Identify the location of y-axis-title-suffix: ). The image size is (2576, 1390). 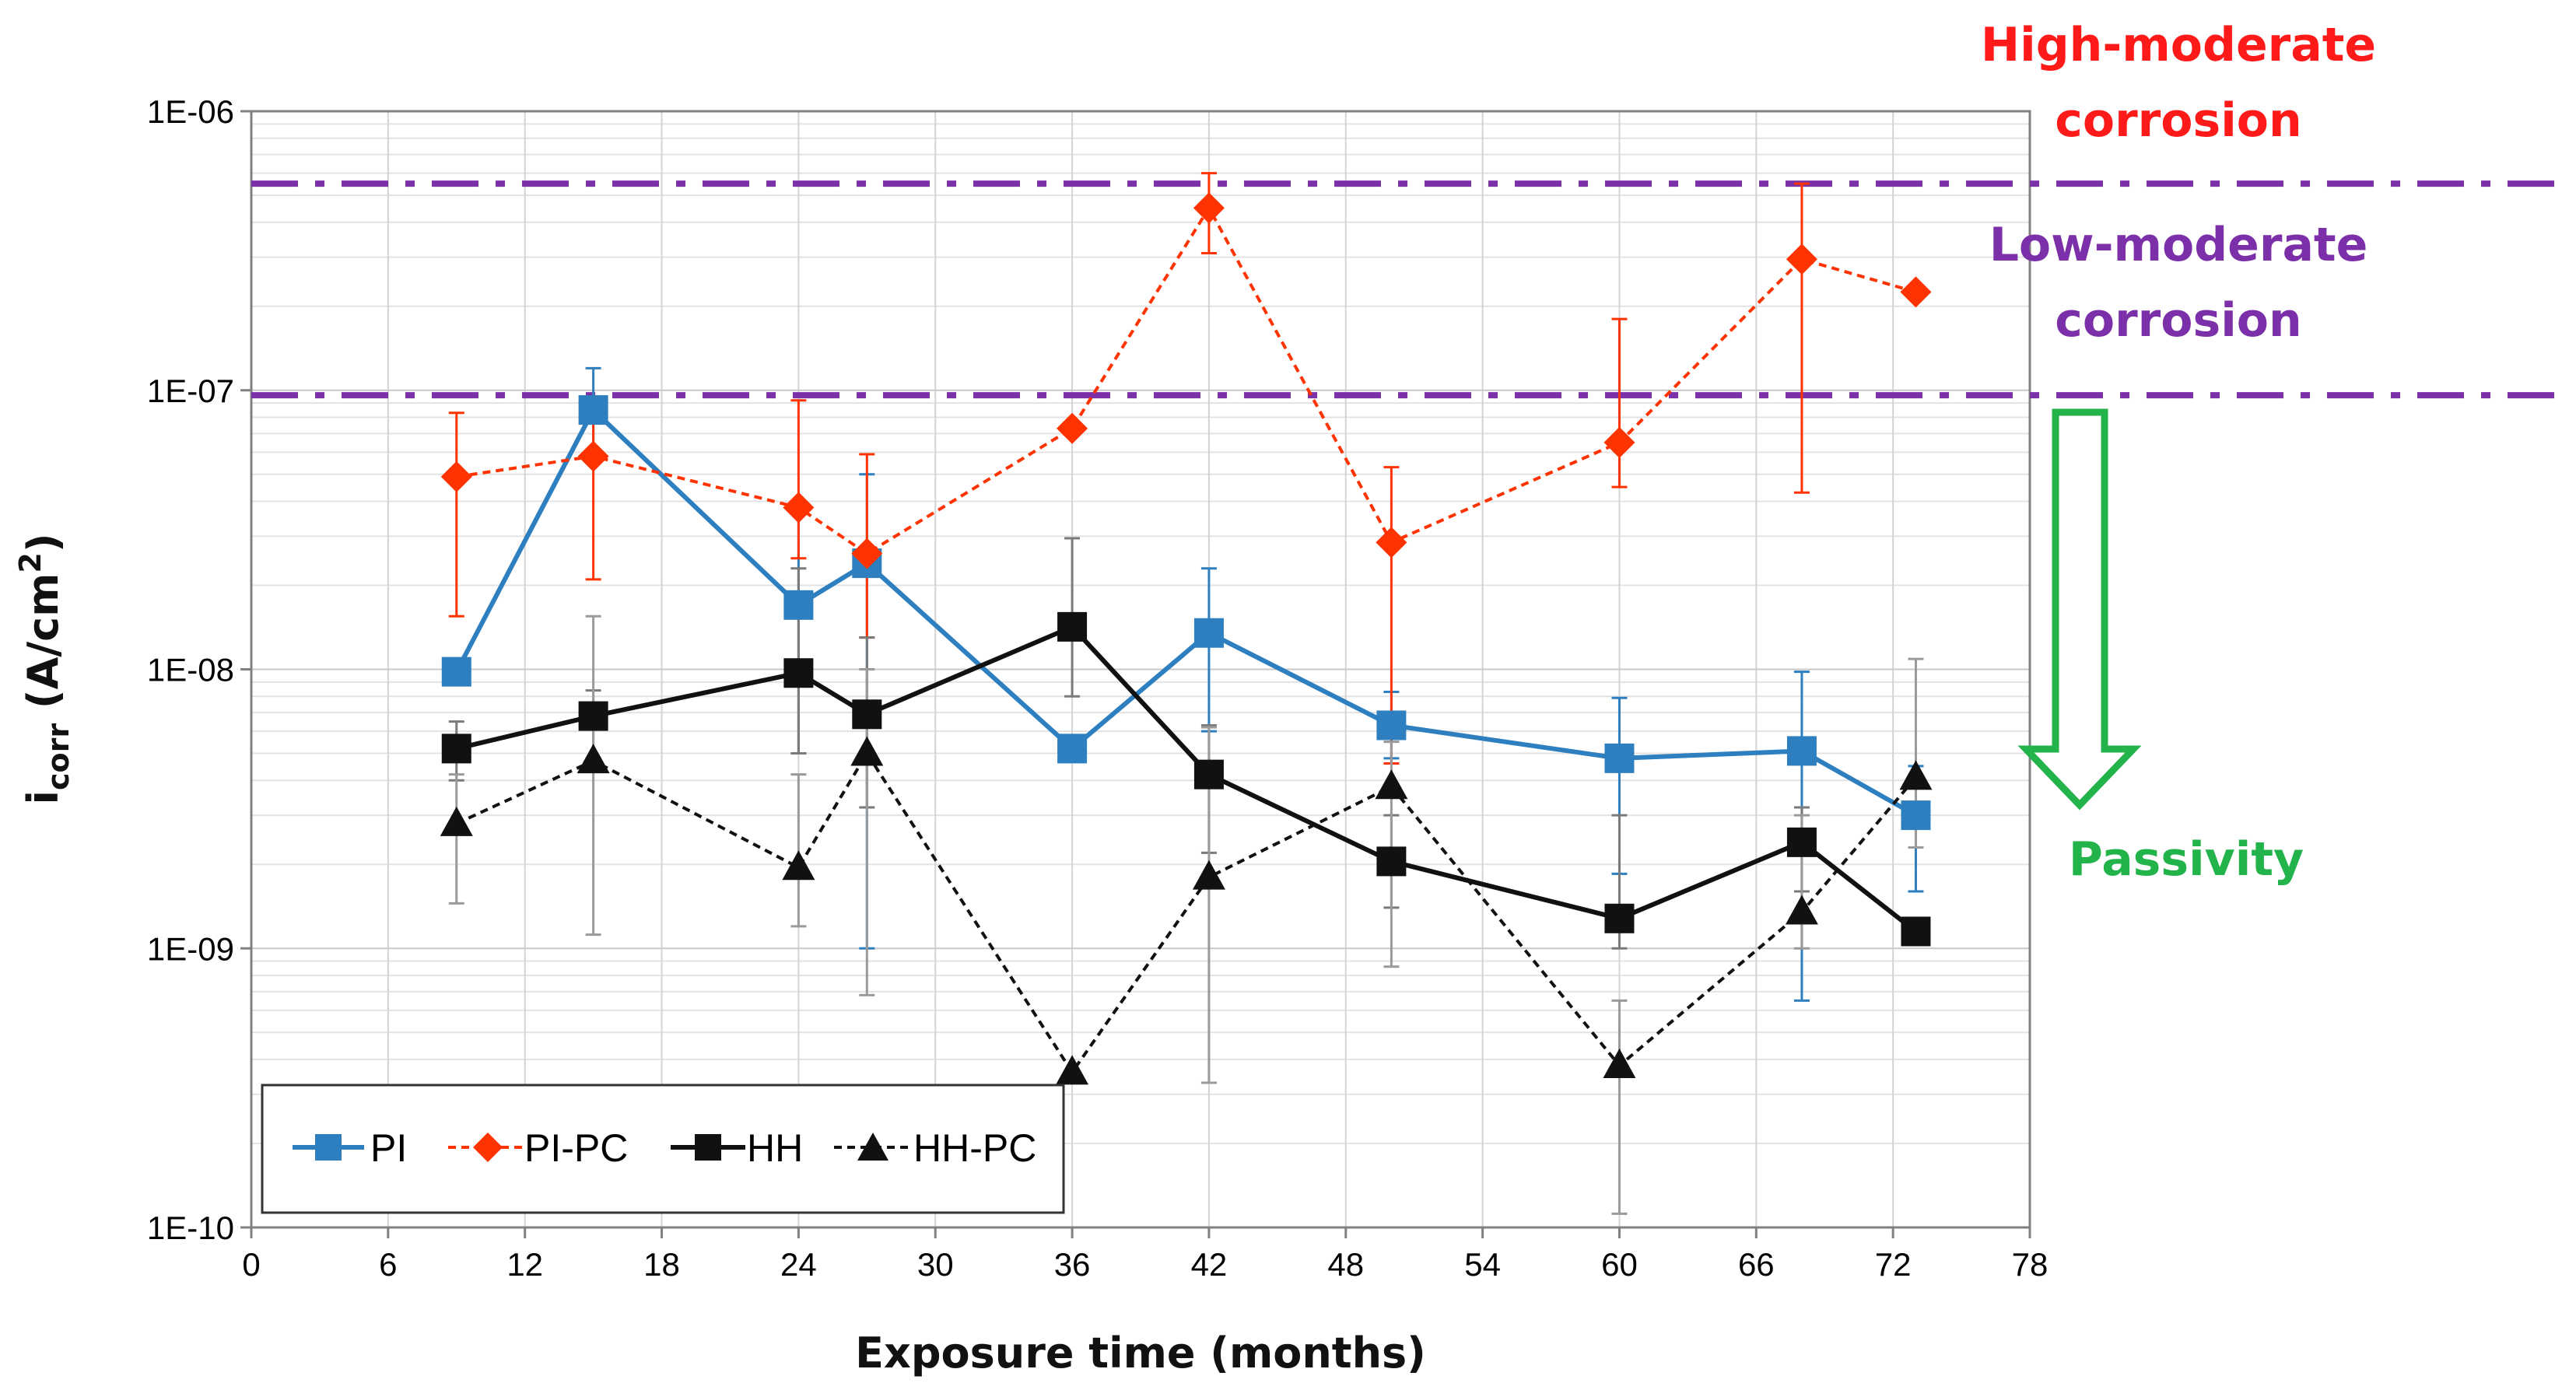
(43, 542).